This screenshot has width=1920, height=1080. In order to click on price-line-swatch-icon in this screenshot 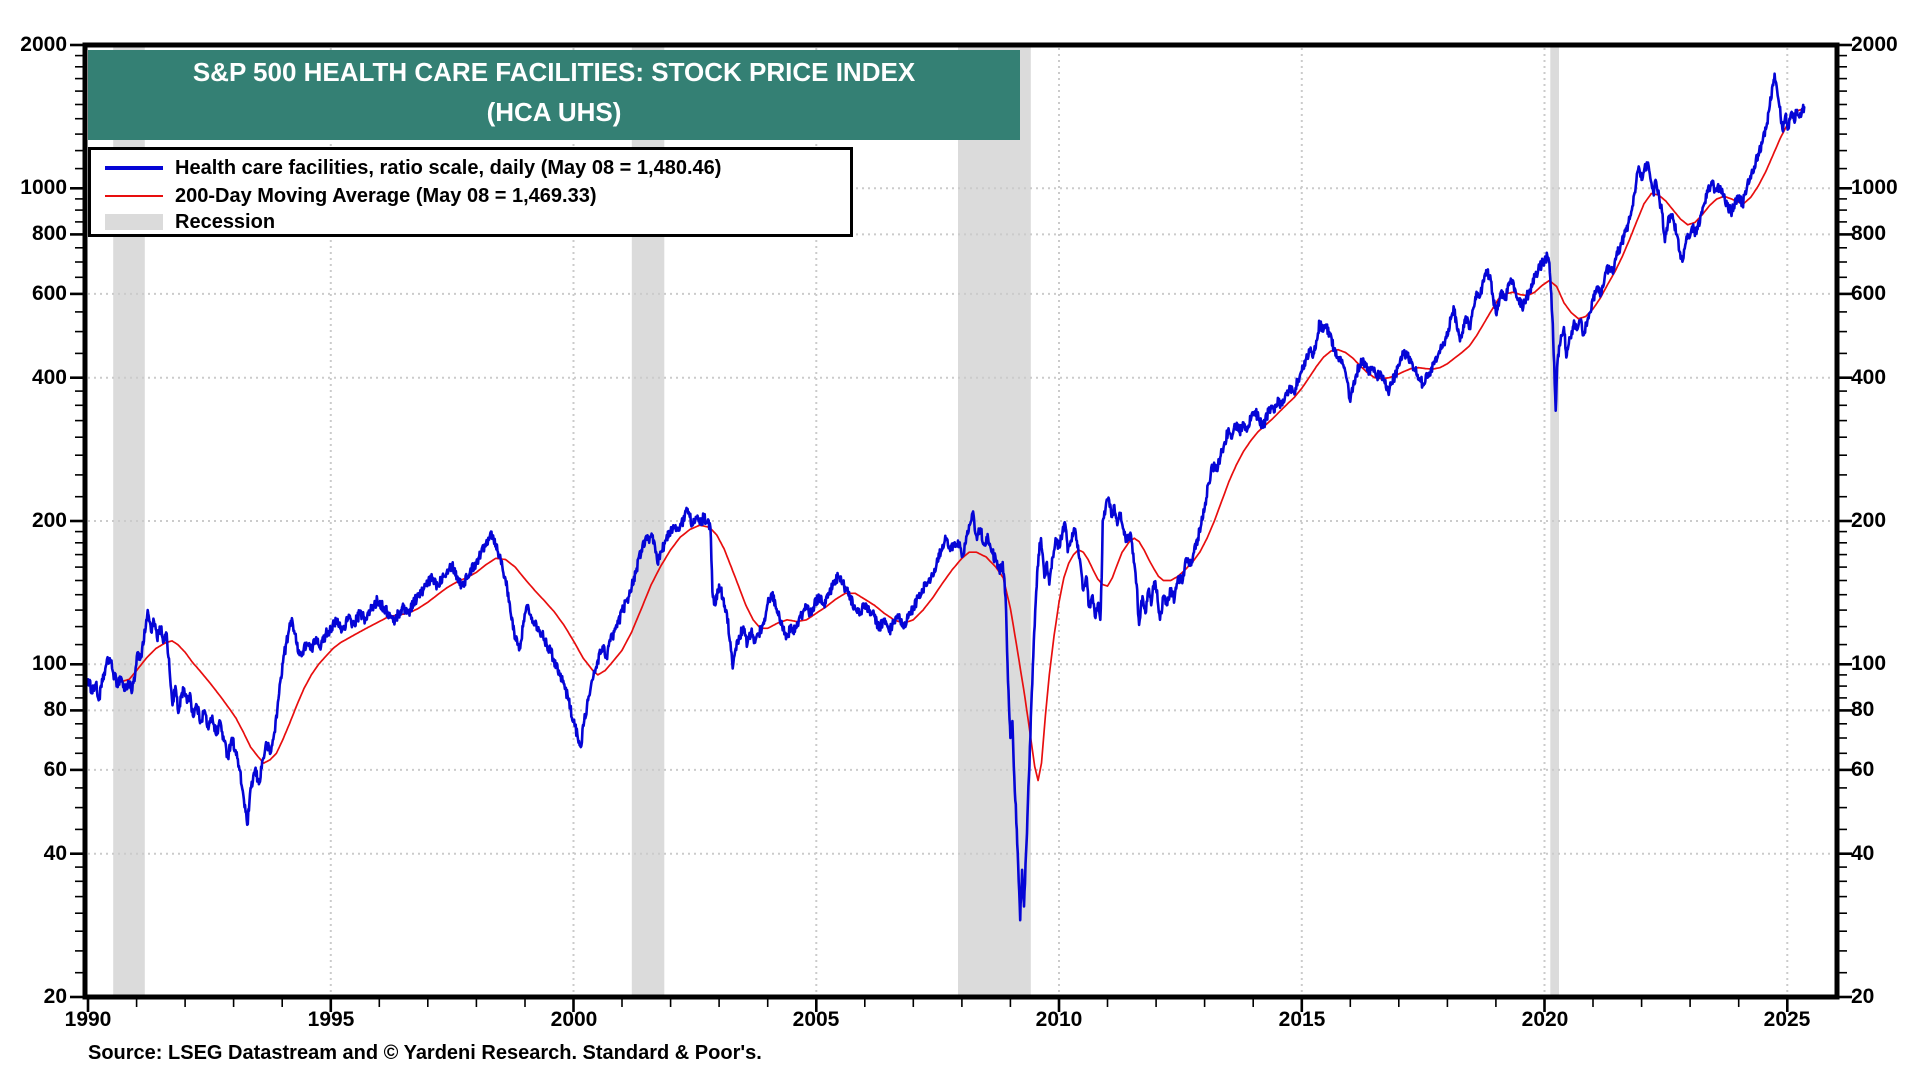, I will do `click(134, 168)`.